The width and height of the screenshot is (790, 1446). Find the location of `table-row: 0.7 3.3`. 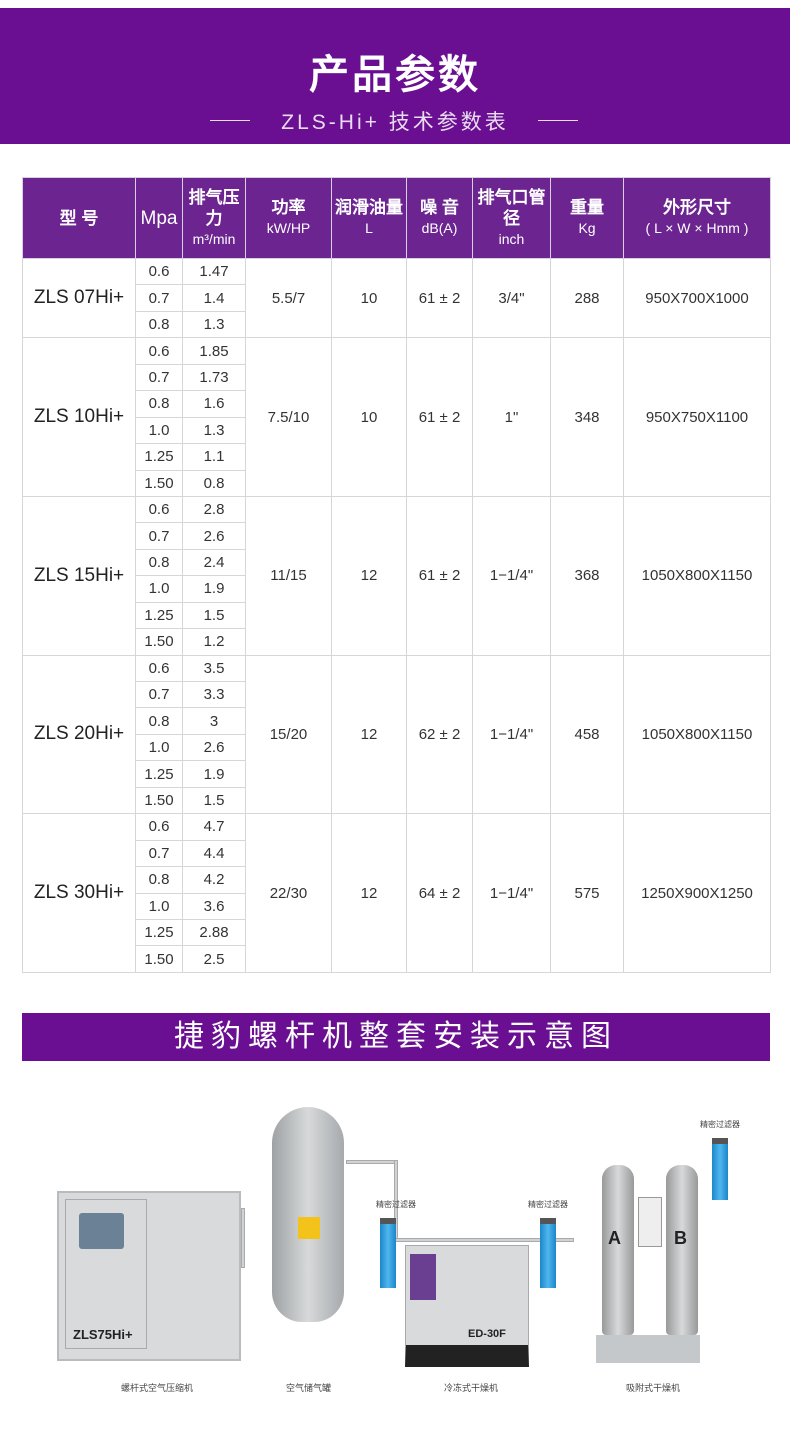

table-row: 0.7 3.3 is located at coordinates (397, 694).